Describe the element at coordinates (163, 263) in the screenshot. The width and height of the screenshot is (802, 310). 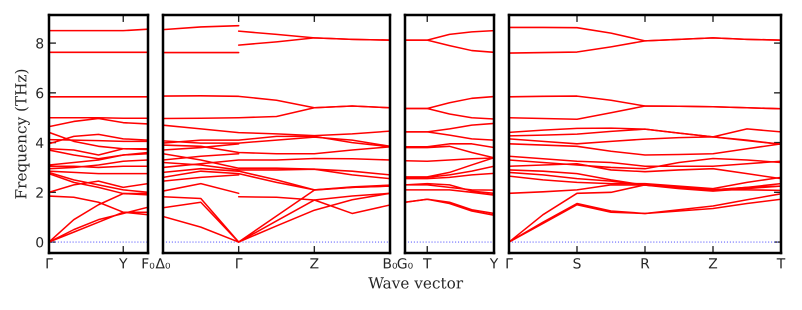
I see `x-tick-label: Δ₀` at that location.